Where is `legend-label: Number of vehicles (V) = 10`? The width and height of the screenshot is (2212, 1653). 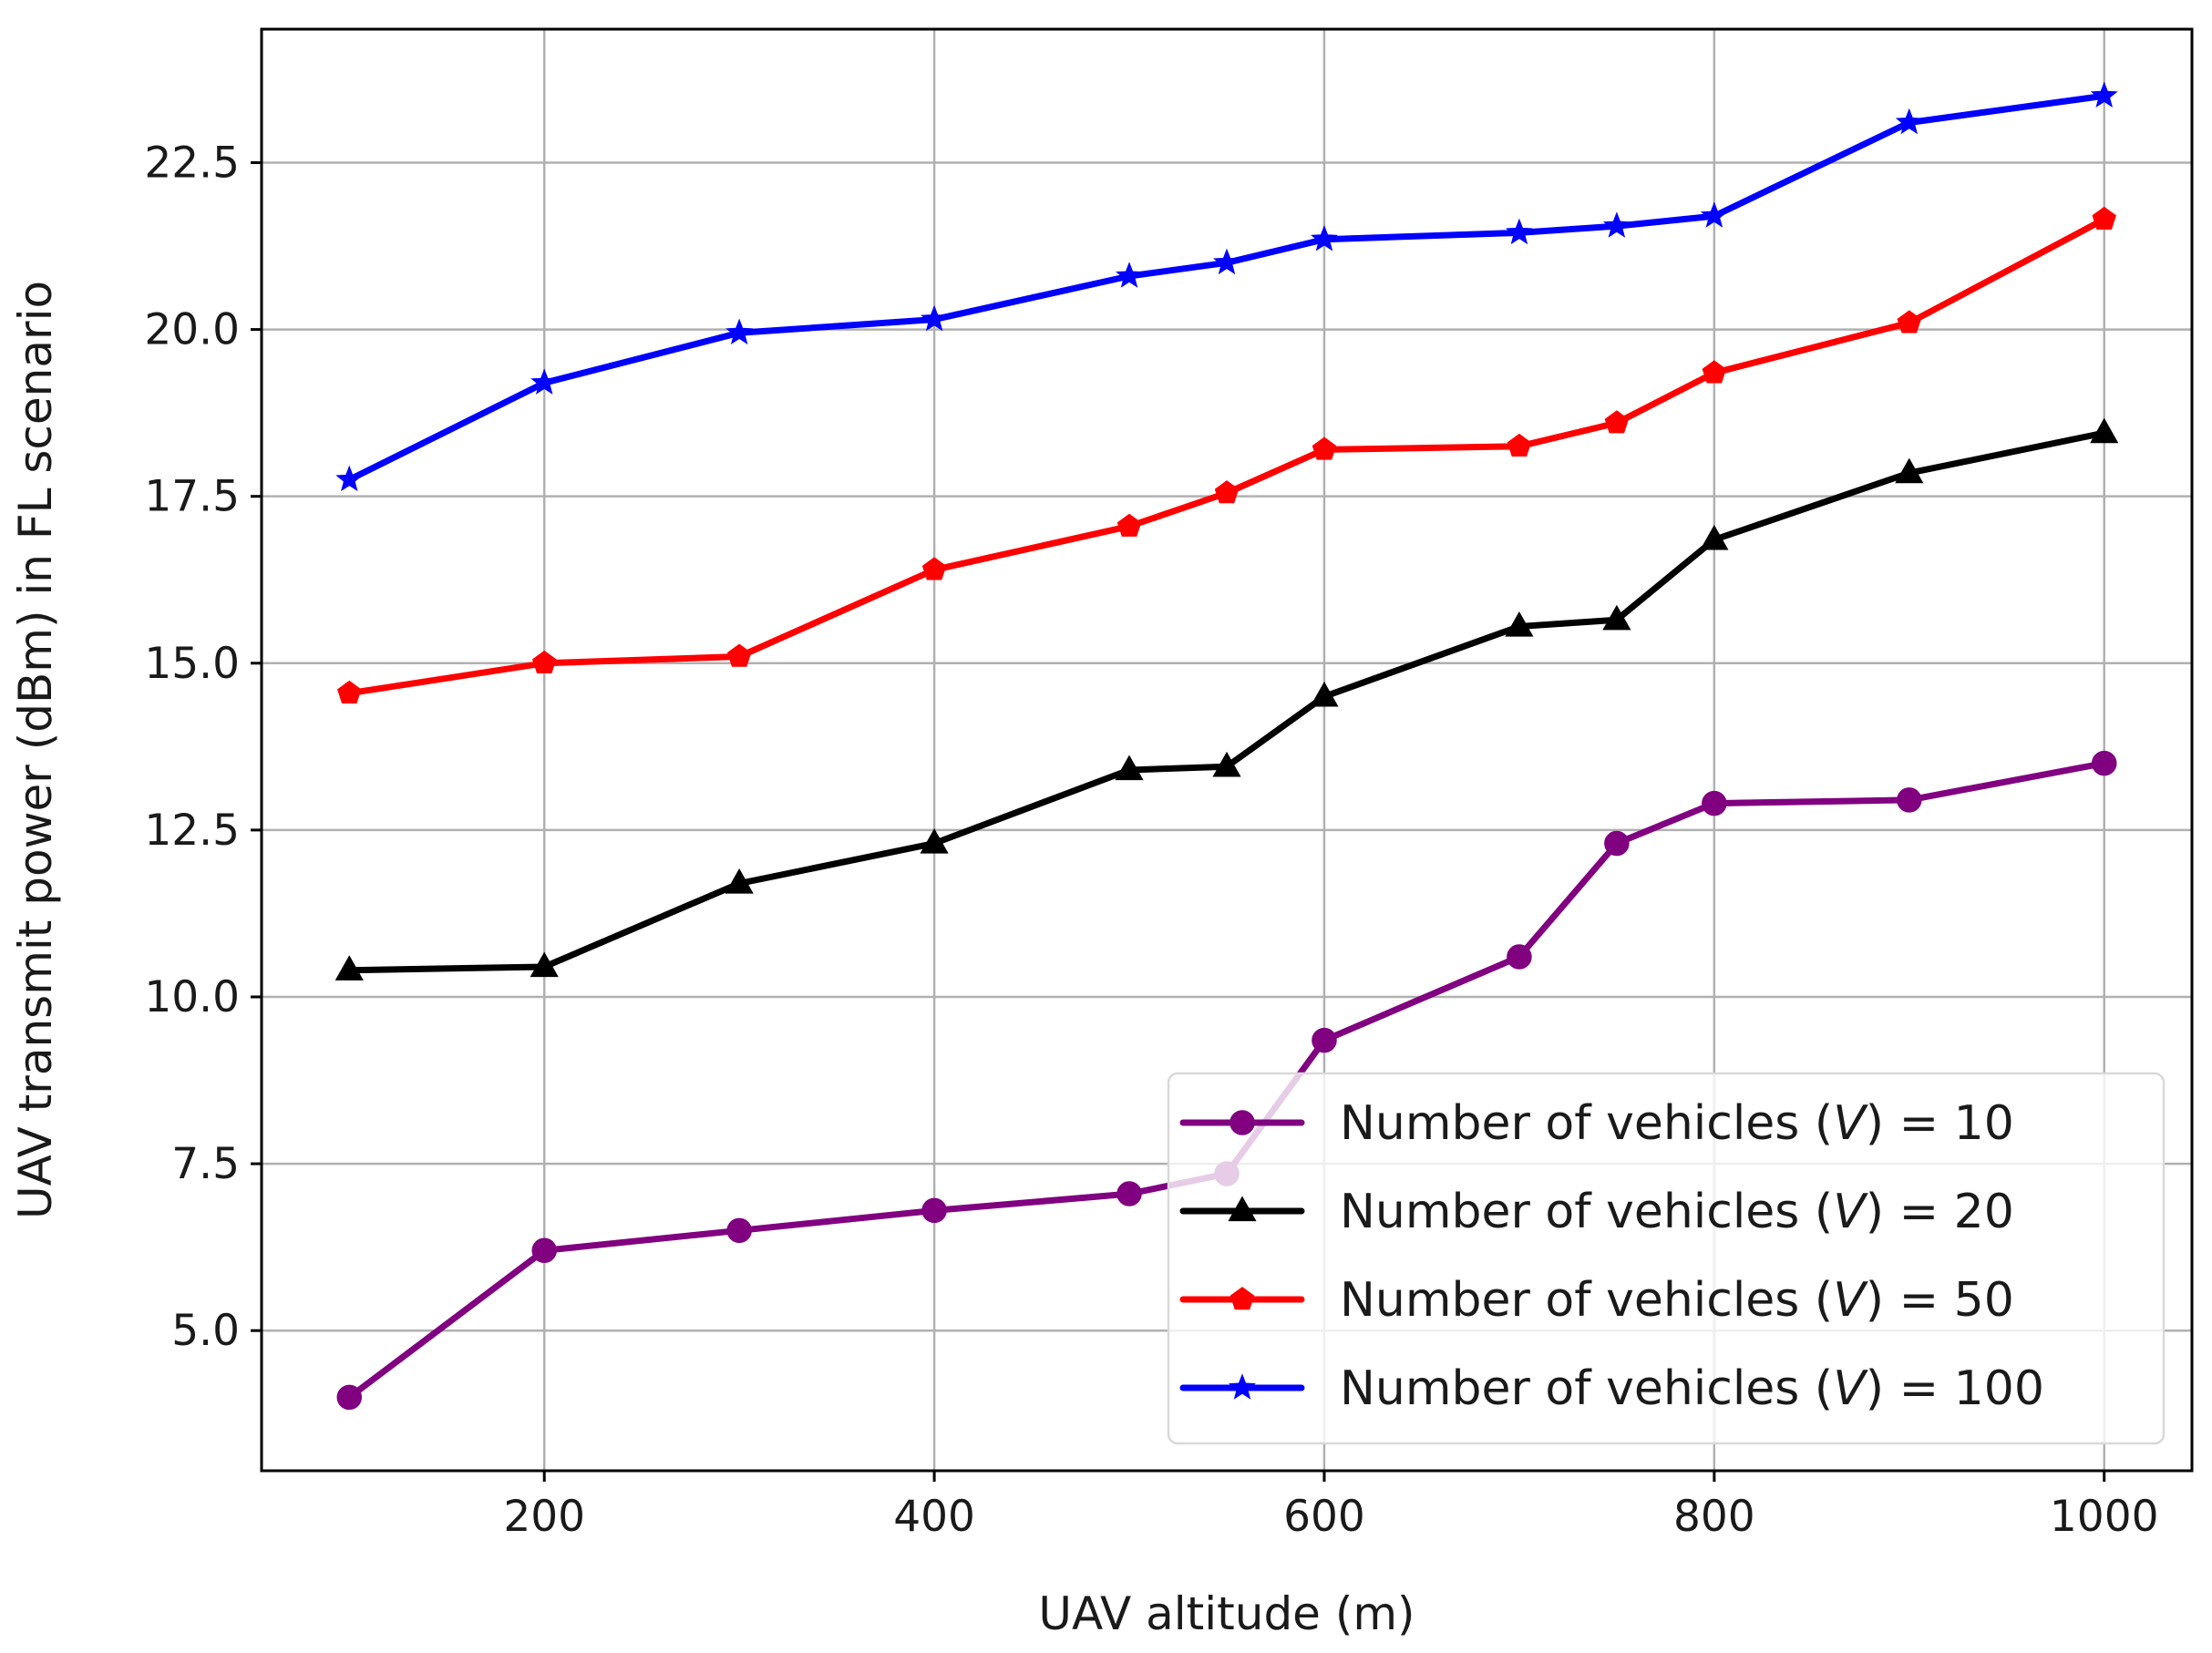
legend-label: Number of vehicles (V) = 10 is located at coordinates (1677, 1124).